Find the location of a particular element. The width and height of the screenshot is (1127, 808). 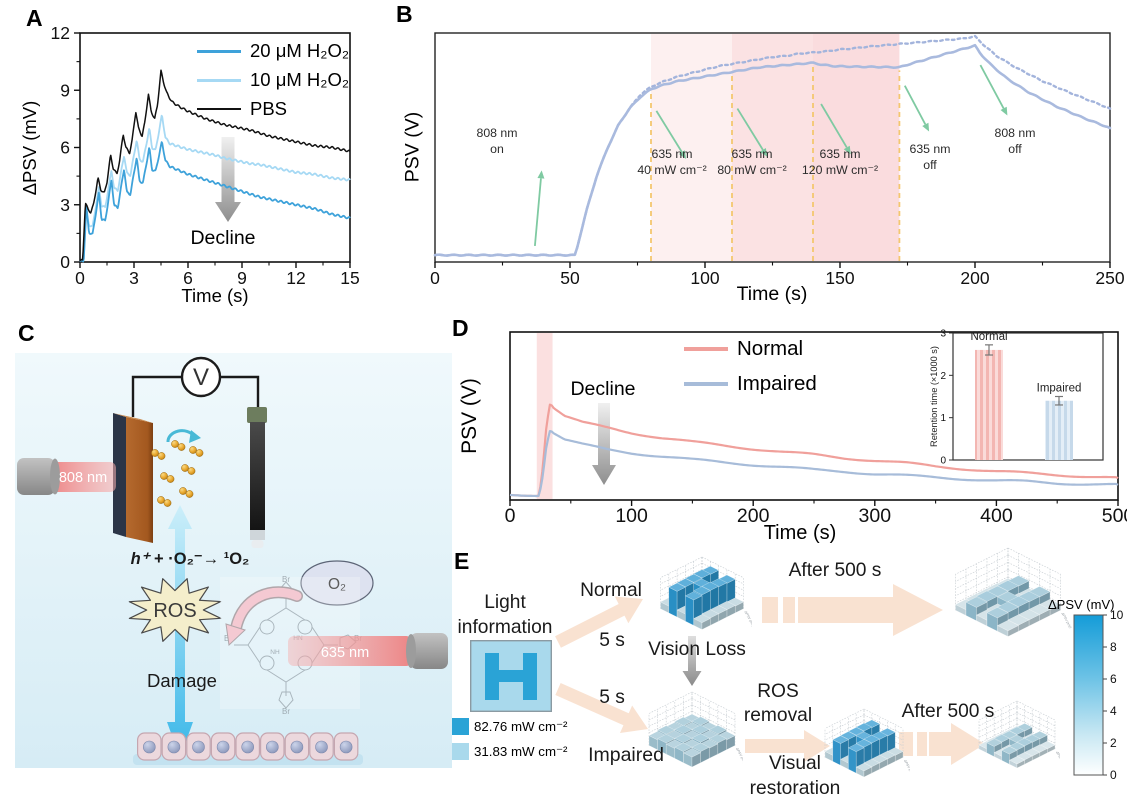

panel-a-ylabel: ΔPSV (mV) is located at coordinates (29, 148).